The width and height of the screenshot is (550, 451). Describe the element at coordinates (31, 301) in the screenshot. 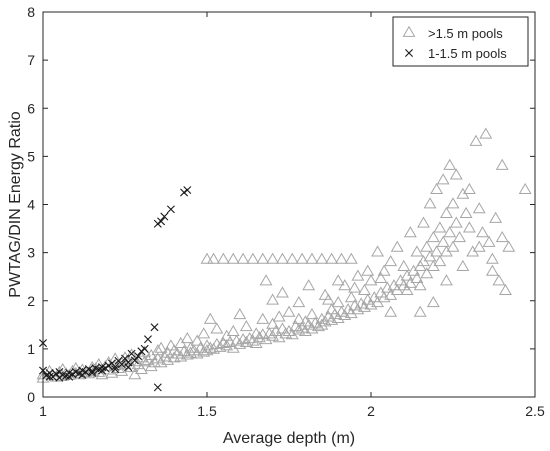

I see `y-tick-label: 2` at that location.